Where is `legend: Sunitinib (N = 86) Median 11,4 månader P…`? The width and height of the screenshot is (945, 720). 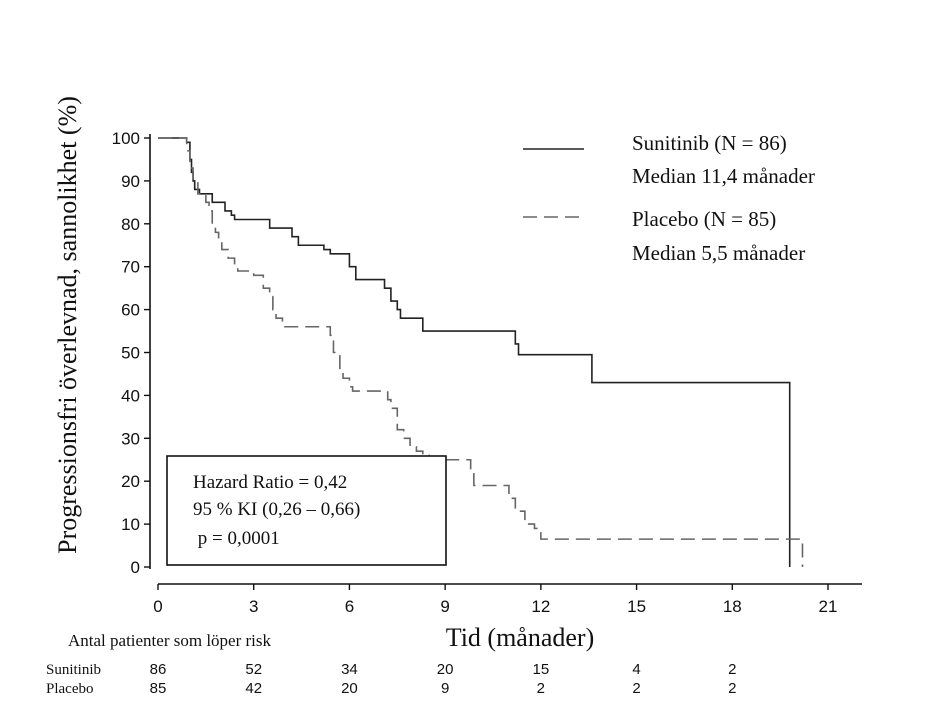
legend: Sunitinib (N = 86) Median 11,4 månader P… is located at coordinates (669, 198).